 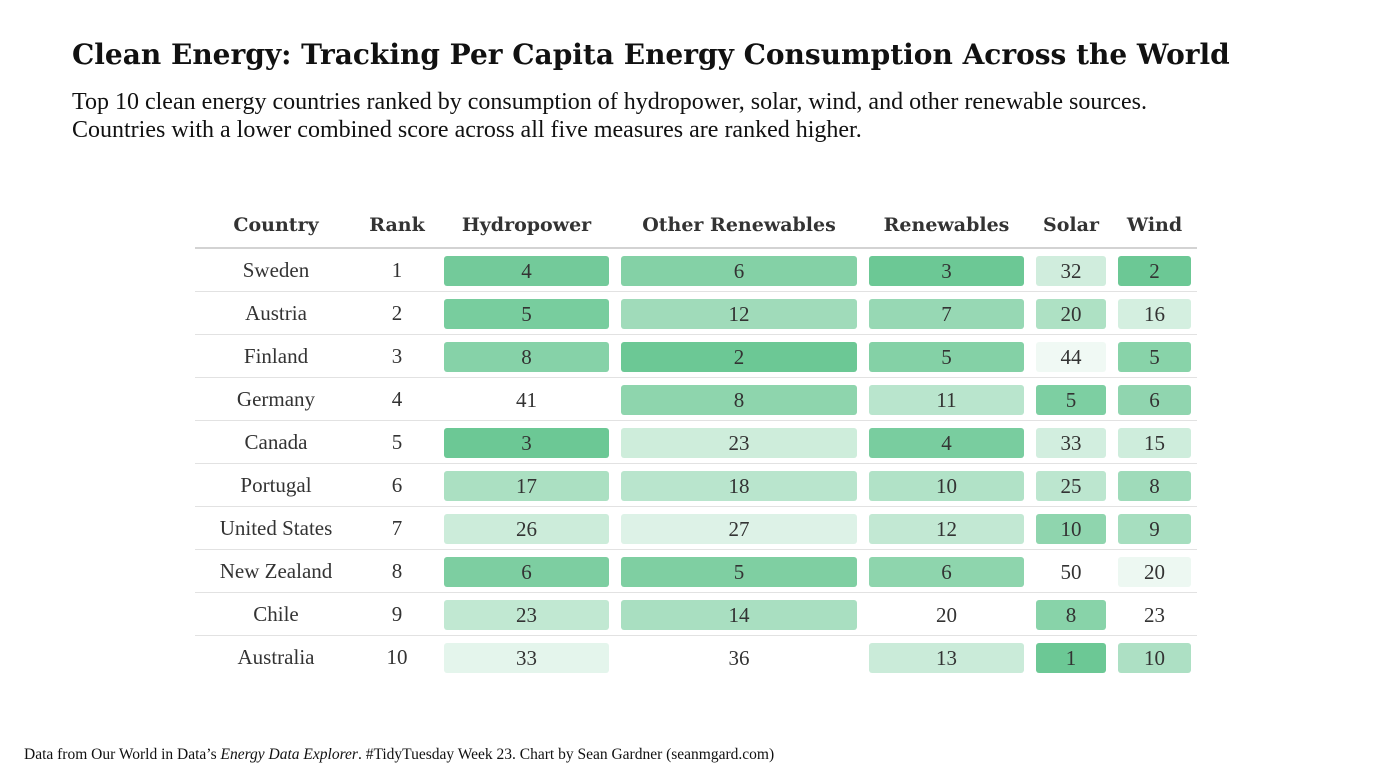 What do you see at coordinates (526, 443) in the screenshot?
I see `cell-hydropower: 3` at bounding box center [526, 443].